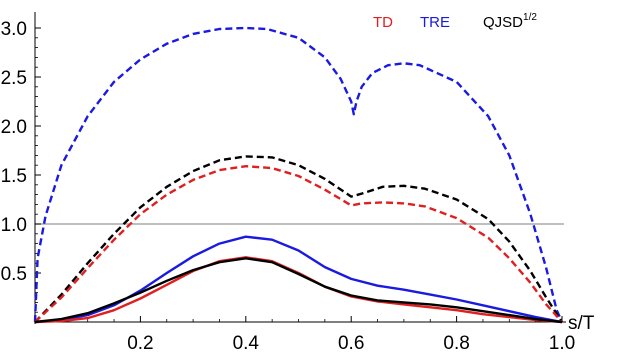 This screenshot has height=352, width=629. Describe the element at coordinates (14, 78) in the screenshot. I see `y-tick-label: 2.5` at that location.